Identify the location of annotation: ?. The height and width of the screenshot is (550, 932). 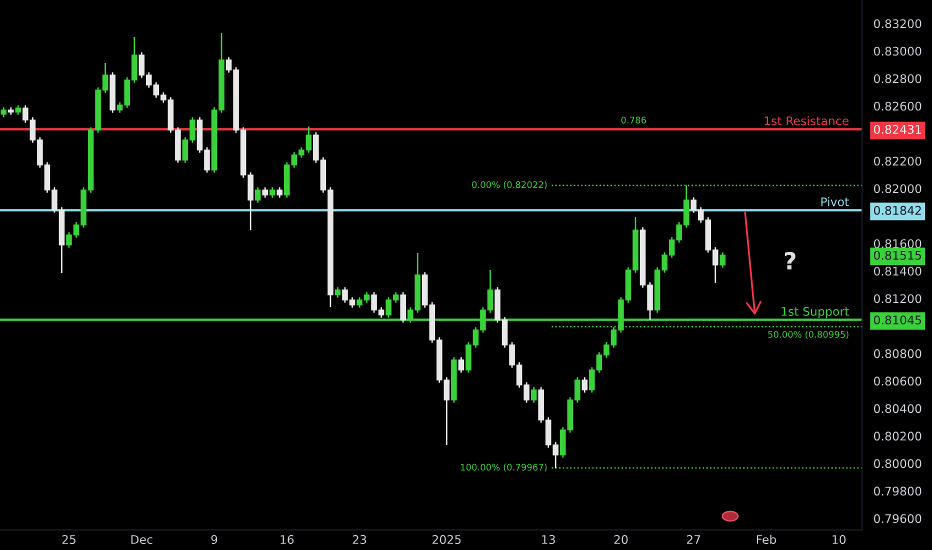
(790, 261).